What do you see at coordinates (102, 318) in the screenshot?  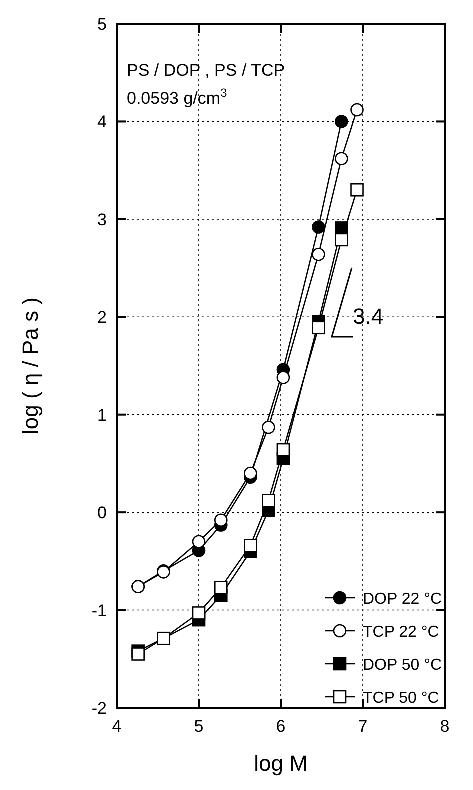 I see `y-tick-label: 2` at bounding box center [102, 318].